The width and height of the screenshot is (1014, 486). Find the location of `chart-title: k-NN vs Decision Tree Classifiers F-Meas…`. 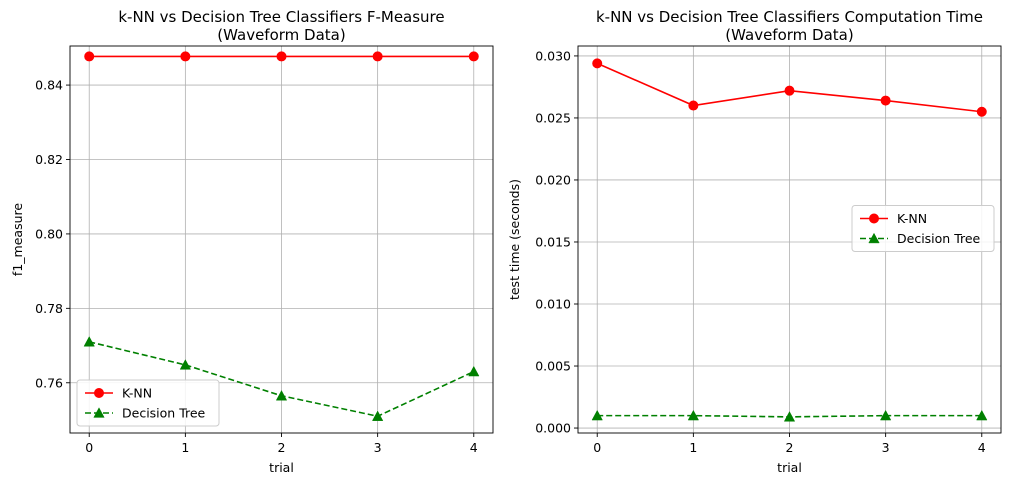

chart-title: k-NN vs Decision Tree Classifiers F-Meas… is located at coordinates (281, 17).